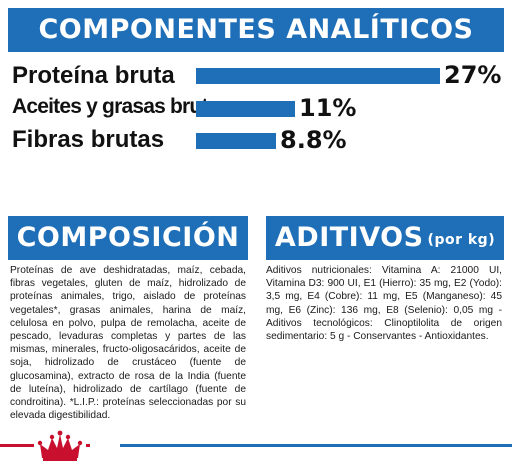 The image size is (512, 467). Describe the element at coordinates (128, 238) in the screenshot. I see `composition-title: COMPOSICIÓN` at that location.